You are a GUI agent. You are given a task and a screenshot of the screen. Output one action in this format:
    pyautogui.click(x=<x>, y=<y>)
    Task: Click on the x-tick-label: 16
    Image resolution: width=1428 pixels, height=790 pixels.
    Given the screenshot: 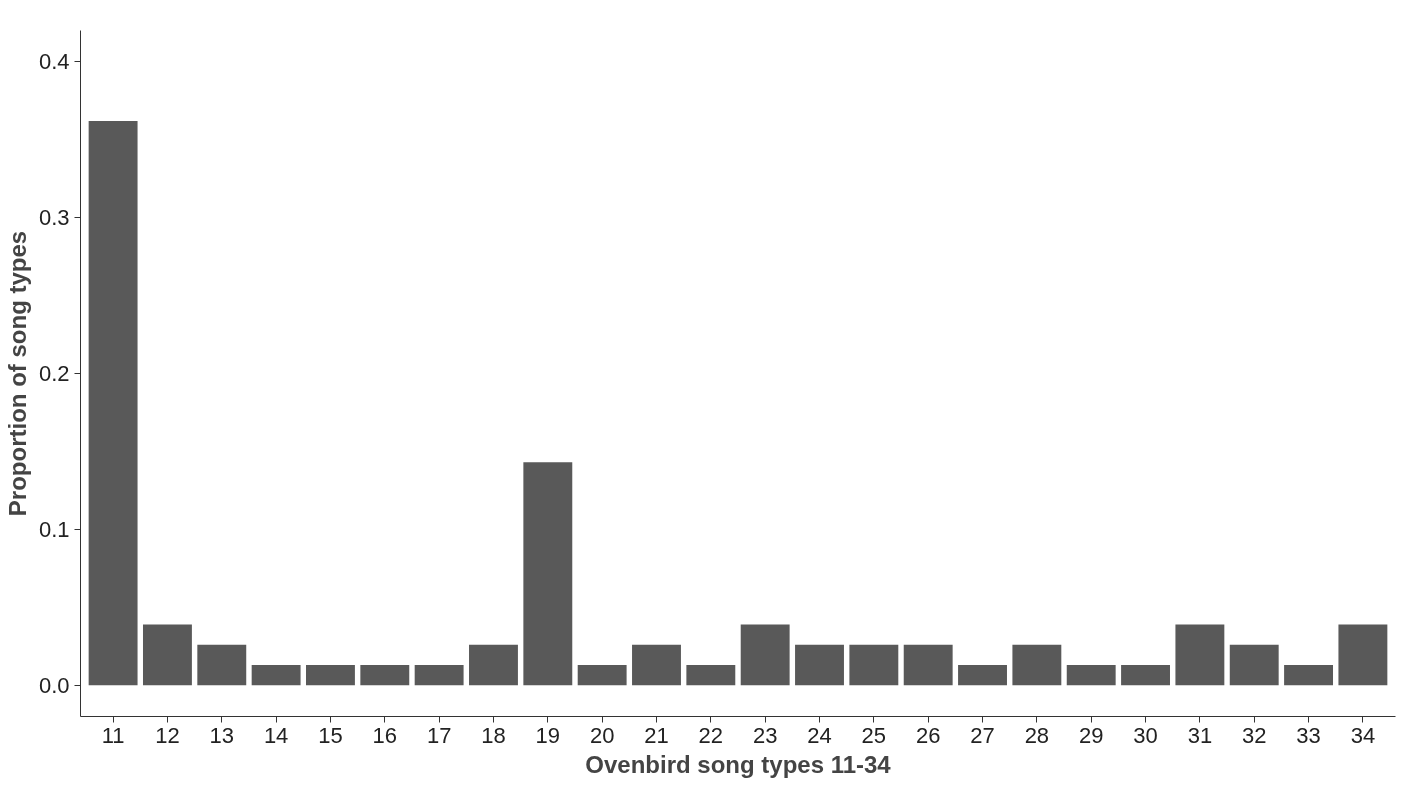 What is the action you would take?
    pyautogui.click(x=385, y=735)
    